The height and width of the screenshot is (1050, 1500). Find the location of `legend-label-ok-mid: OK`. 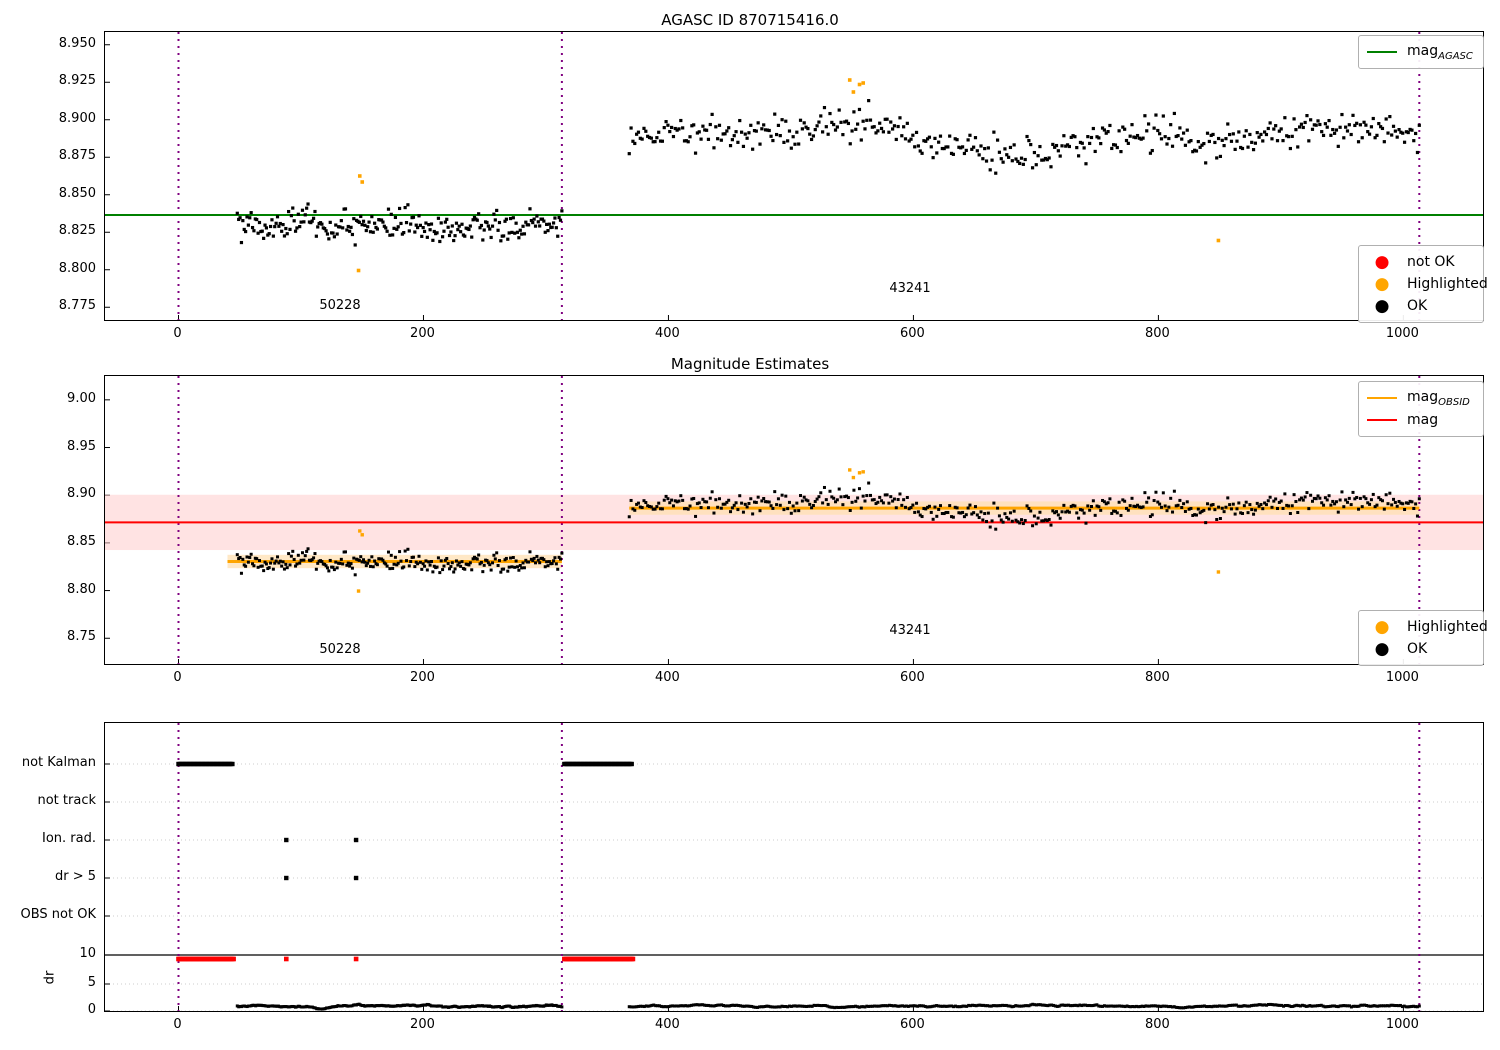

legend-label-ok-mid: OK is located at coordinates (1417, 649).